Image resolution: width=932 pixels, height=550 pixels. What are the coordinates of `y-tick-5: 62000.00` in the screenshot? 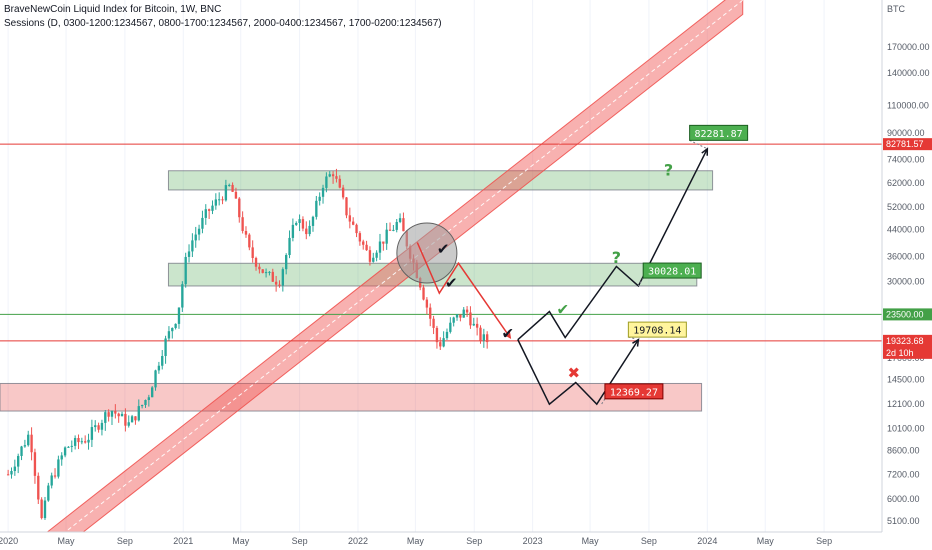 It's located at (906, 183).